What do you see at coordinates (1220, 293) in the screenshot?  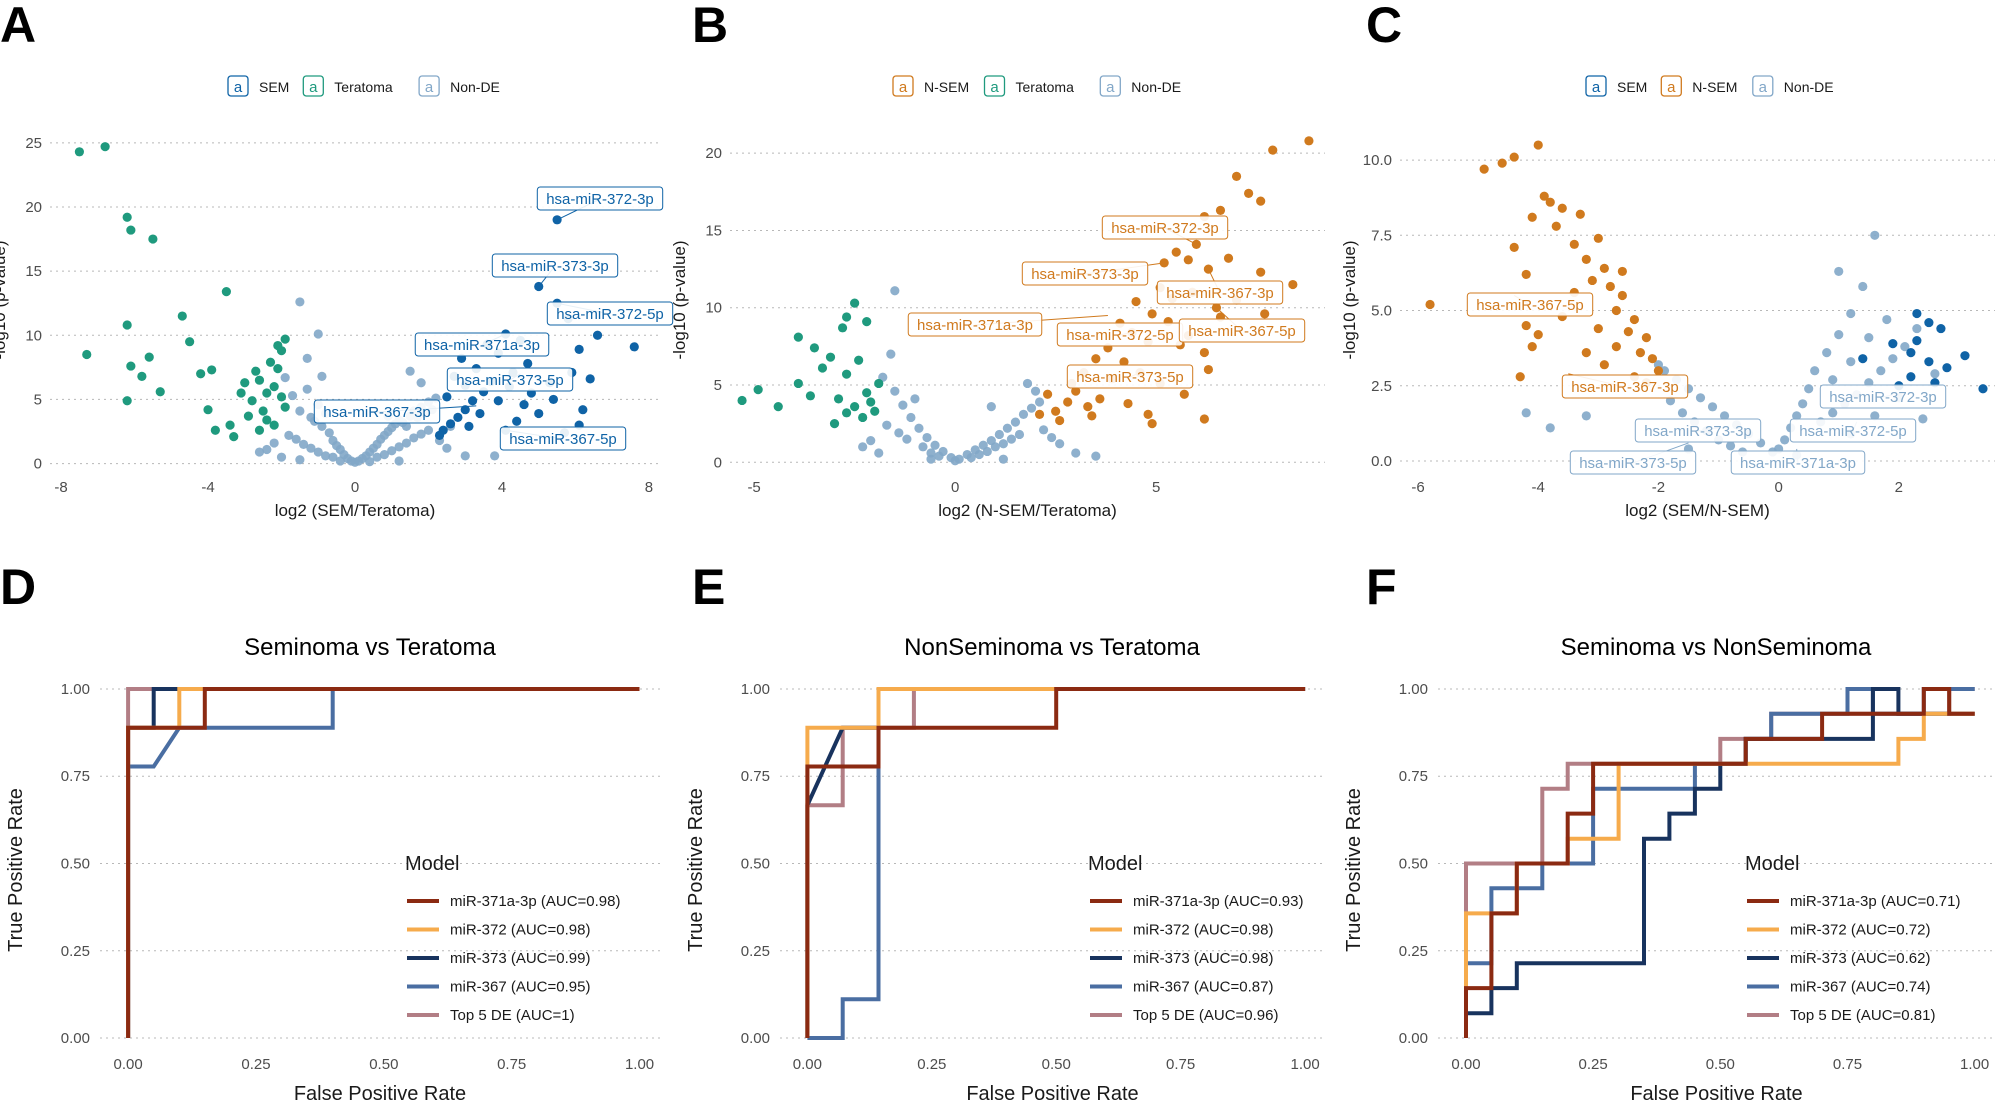 I see `gene-label-text: hsa-miR-367-3p` at bounding box center [1220, 293].